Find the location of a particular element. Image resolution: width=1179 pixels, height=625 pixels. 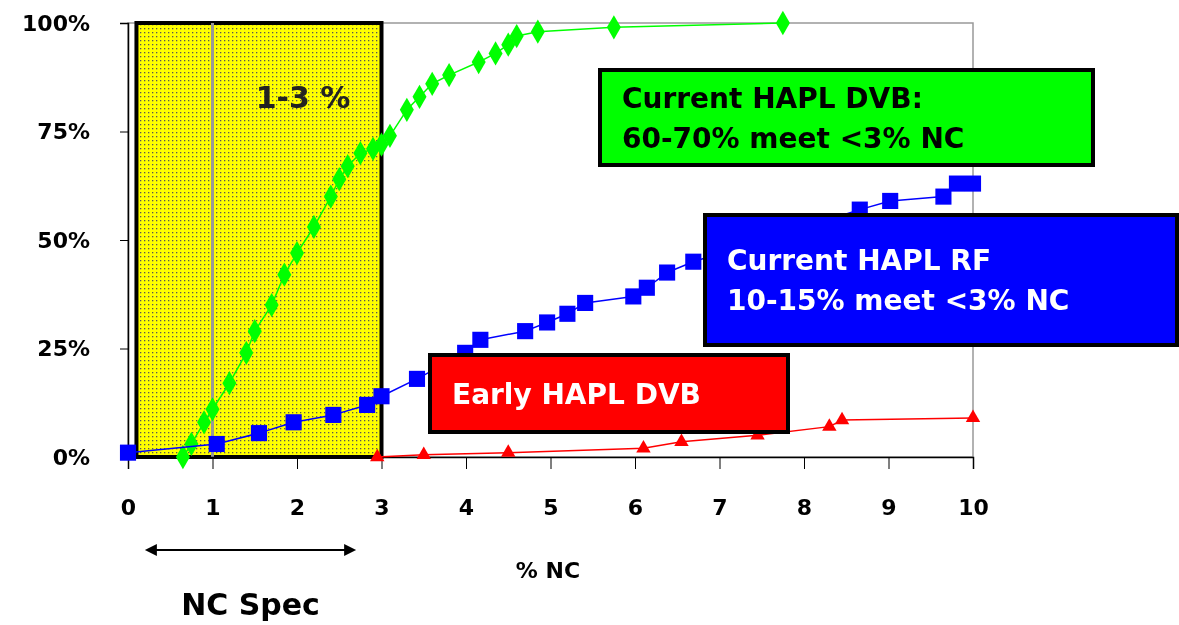

x-tick-label: 10 is located at coordinates (973, 507).